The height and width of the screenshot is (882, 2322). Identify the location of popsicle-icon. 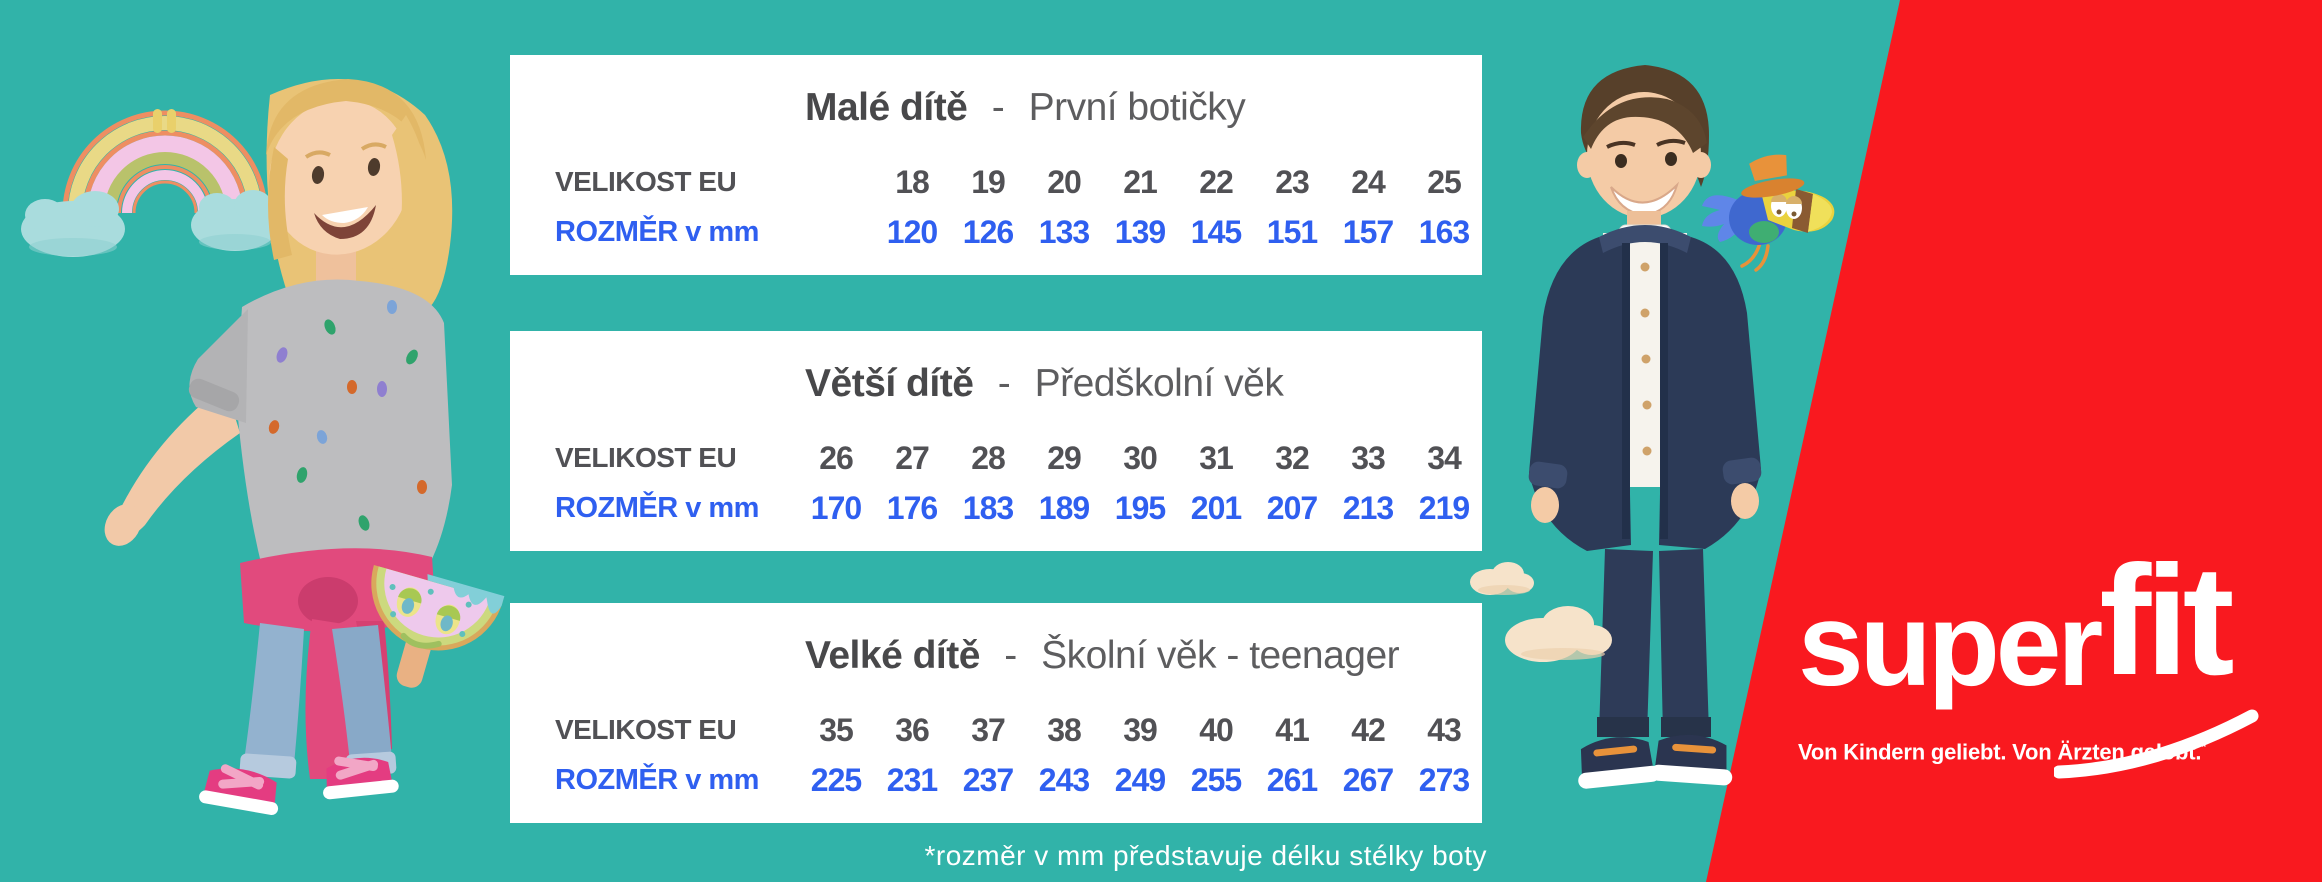
(438, 626).